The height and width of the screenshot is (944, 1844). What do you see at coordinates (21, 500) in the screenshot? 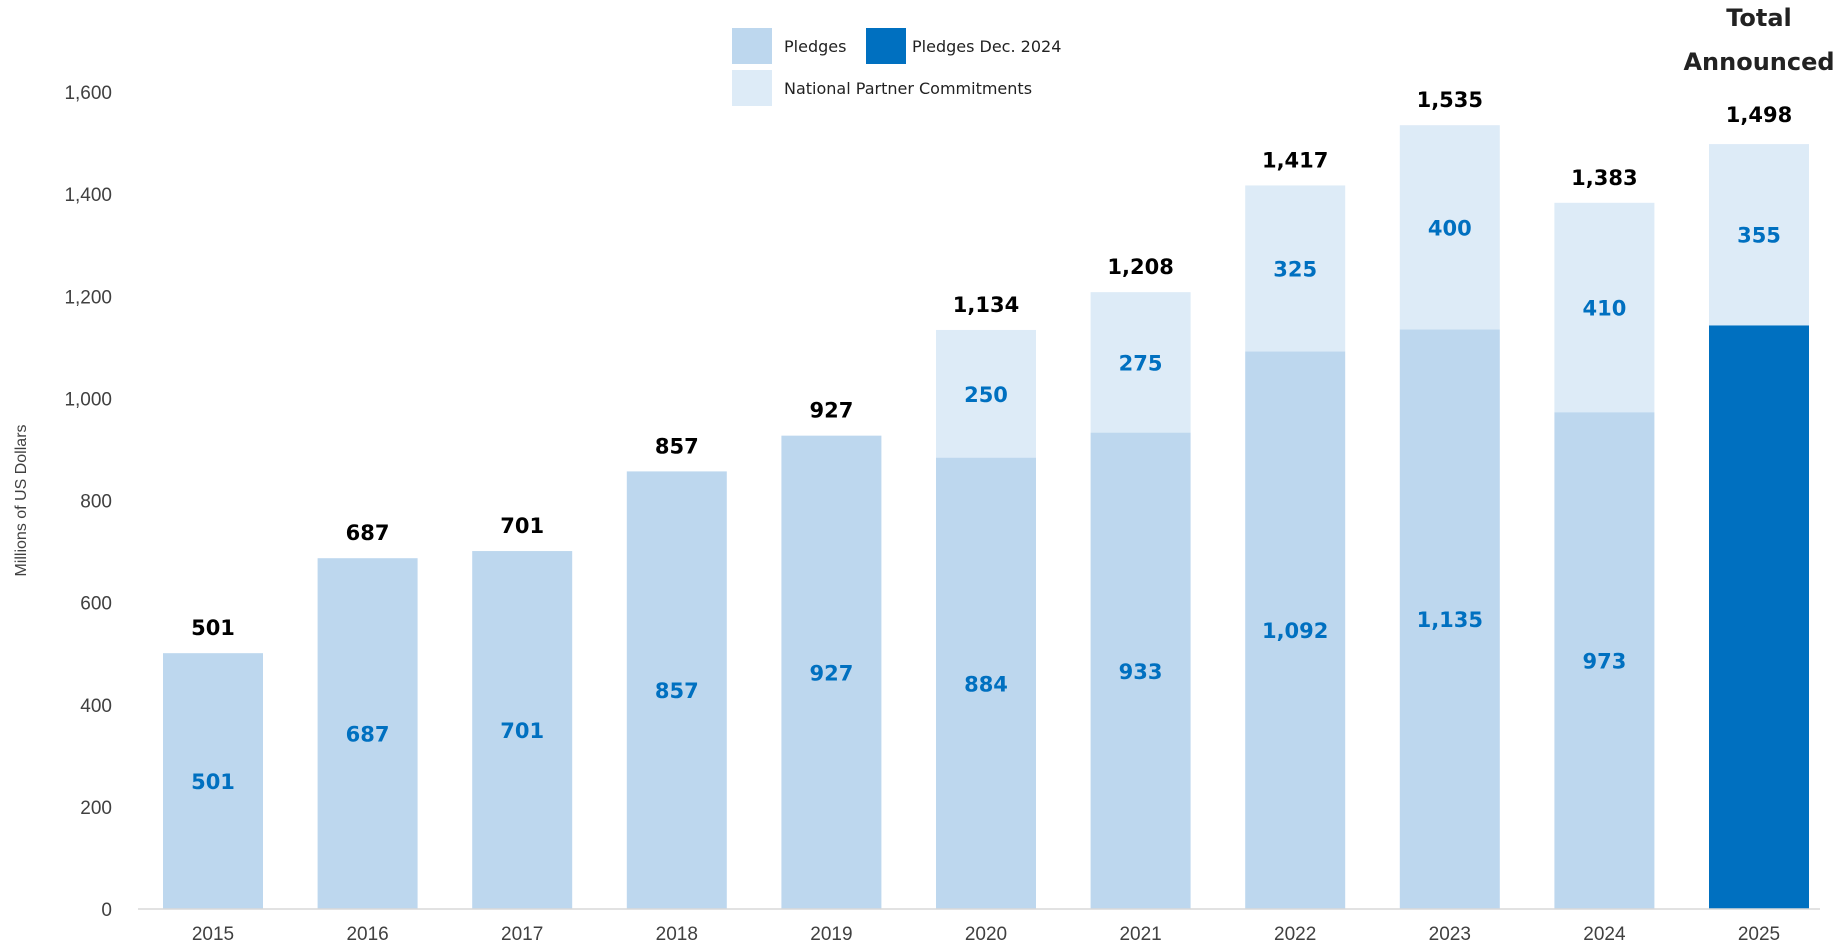
I see `y-axis-title: Millions of US Dollars` at bounding box center [21, 500].